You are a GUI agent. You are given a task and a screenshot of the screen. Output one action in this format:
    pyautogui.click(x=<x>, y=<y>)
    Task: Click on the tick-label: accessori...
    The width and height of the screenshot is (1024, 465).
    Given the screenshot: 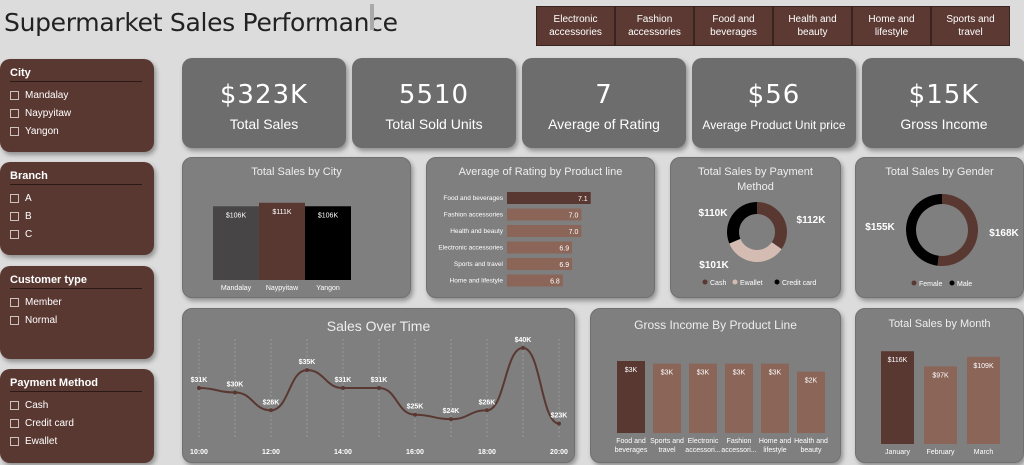 What is the action you would take?
    pyautogui.click(x=702, y=450)
    